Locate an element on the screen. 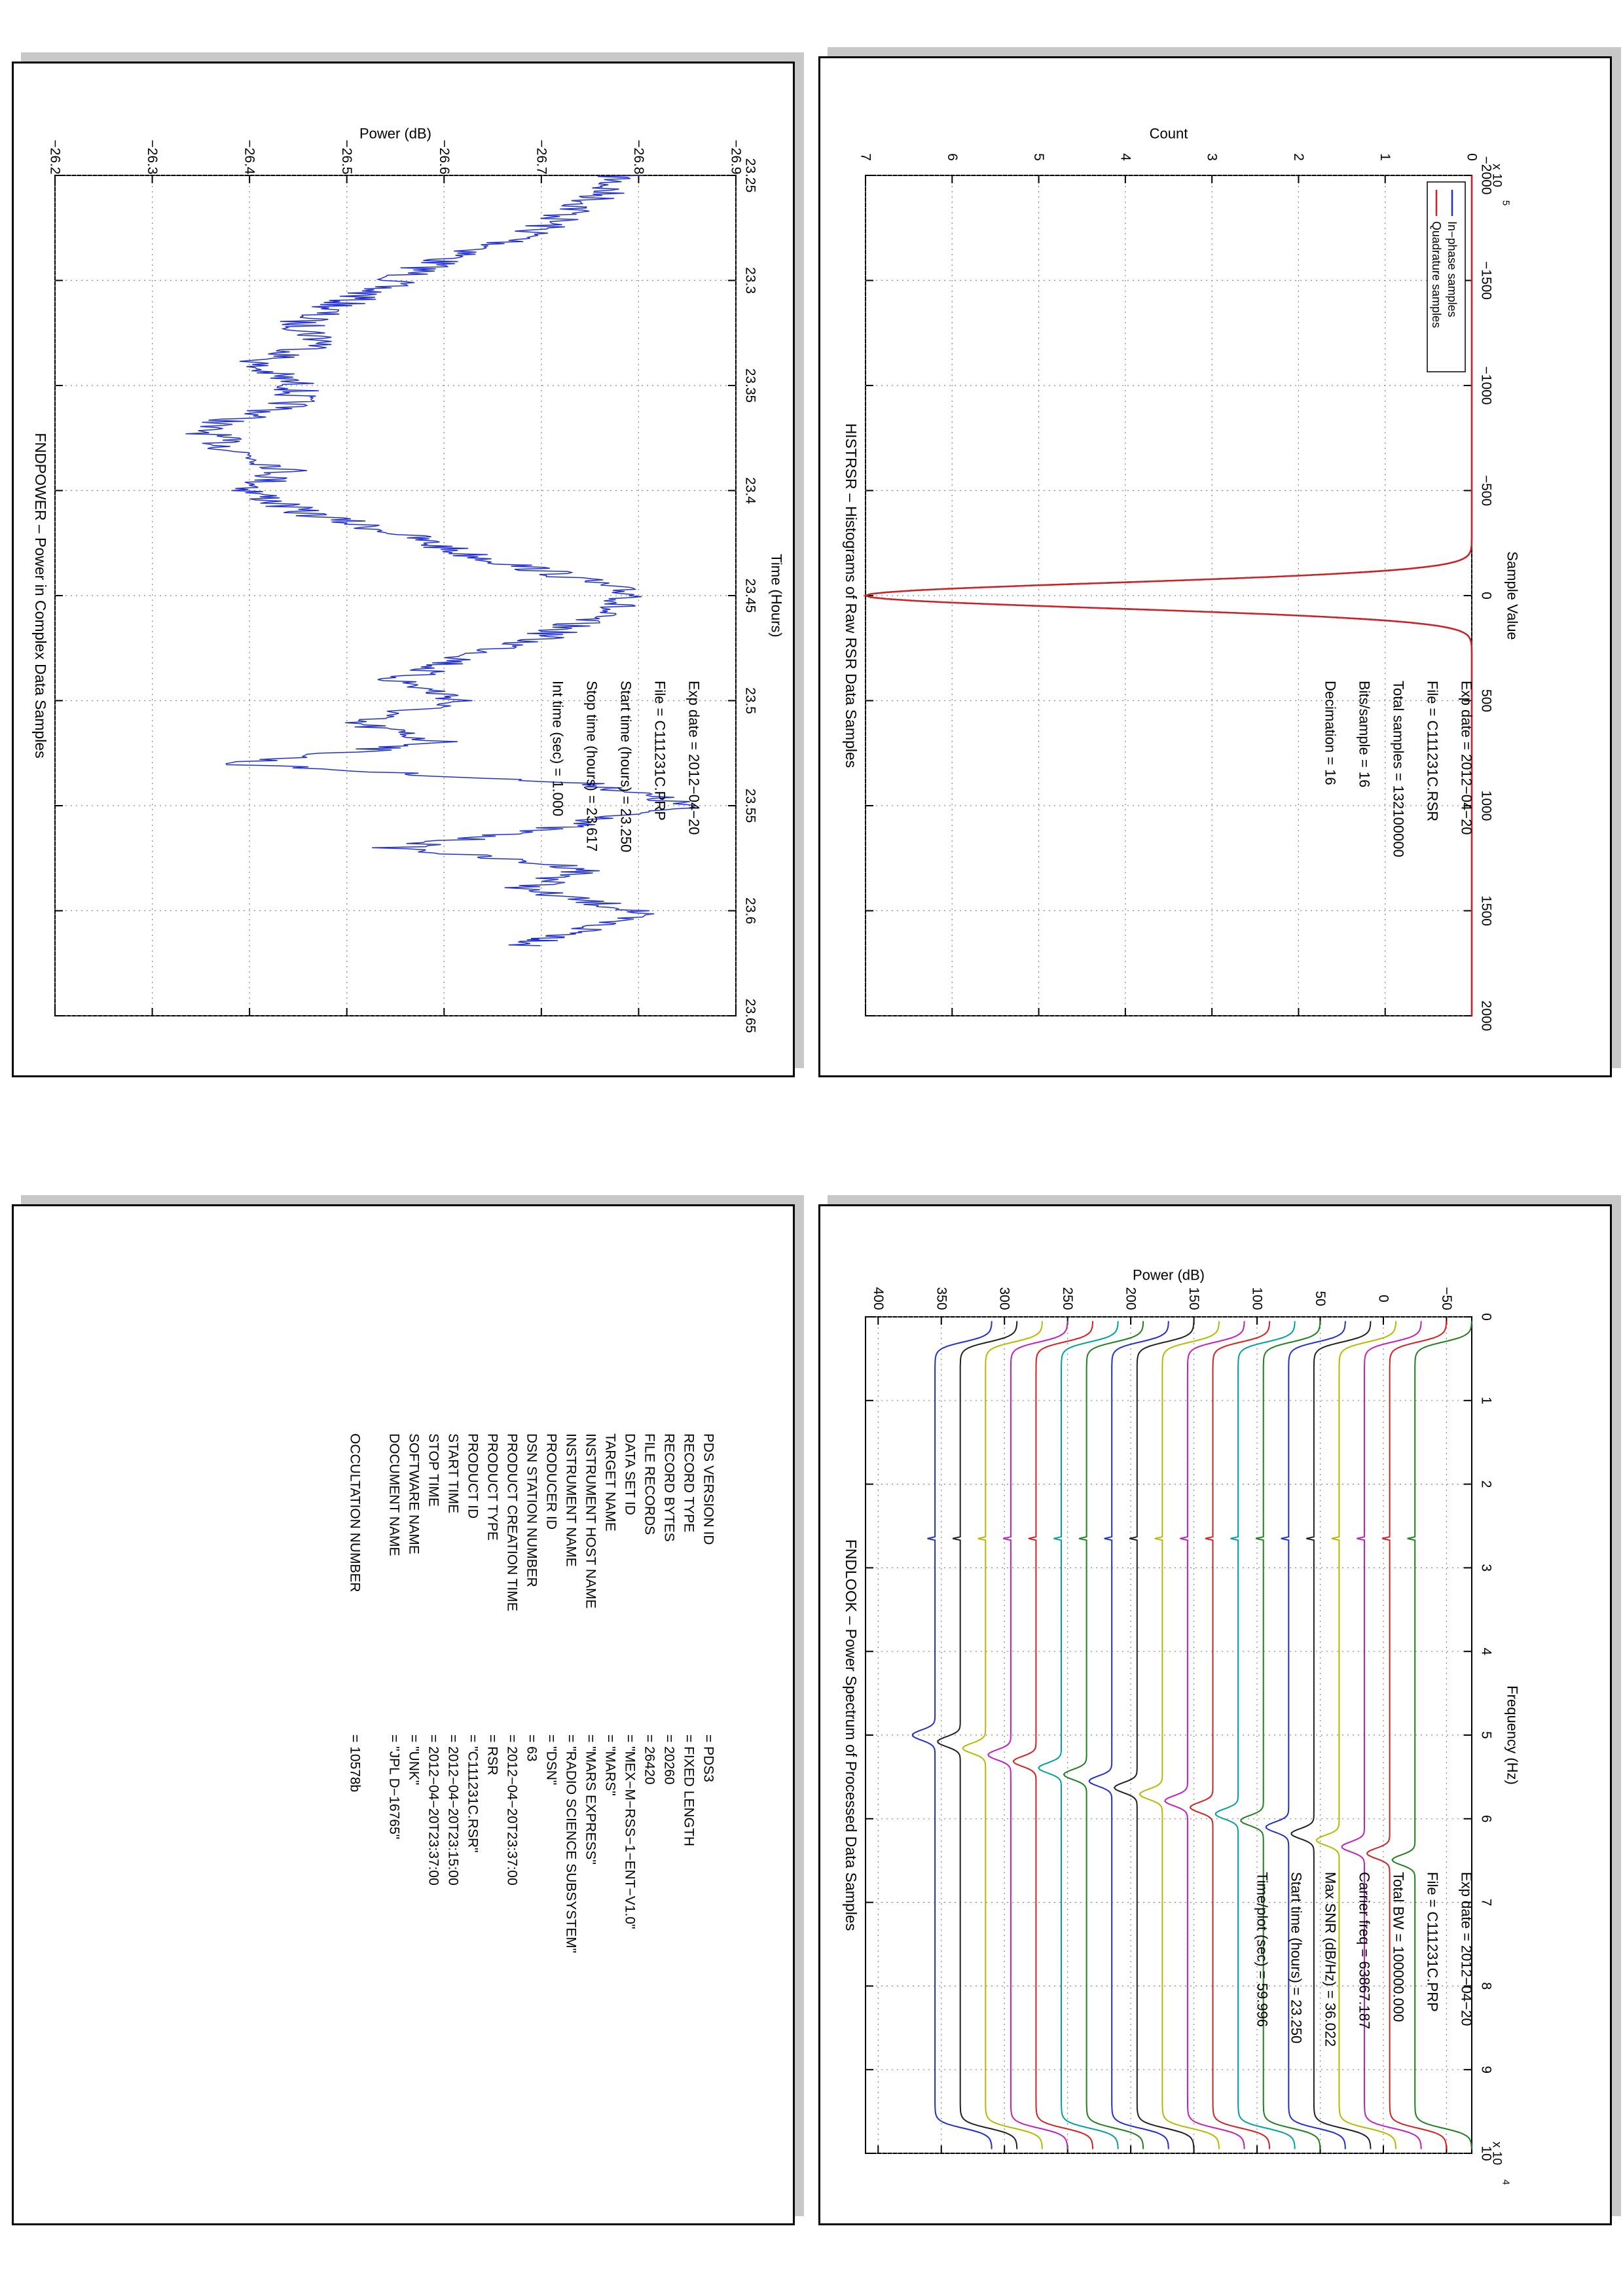  histrsr-xtick-label: 1500 is located at coordinates (1486, 910).